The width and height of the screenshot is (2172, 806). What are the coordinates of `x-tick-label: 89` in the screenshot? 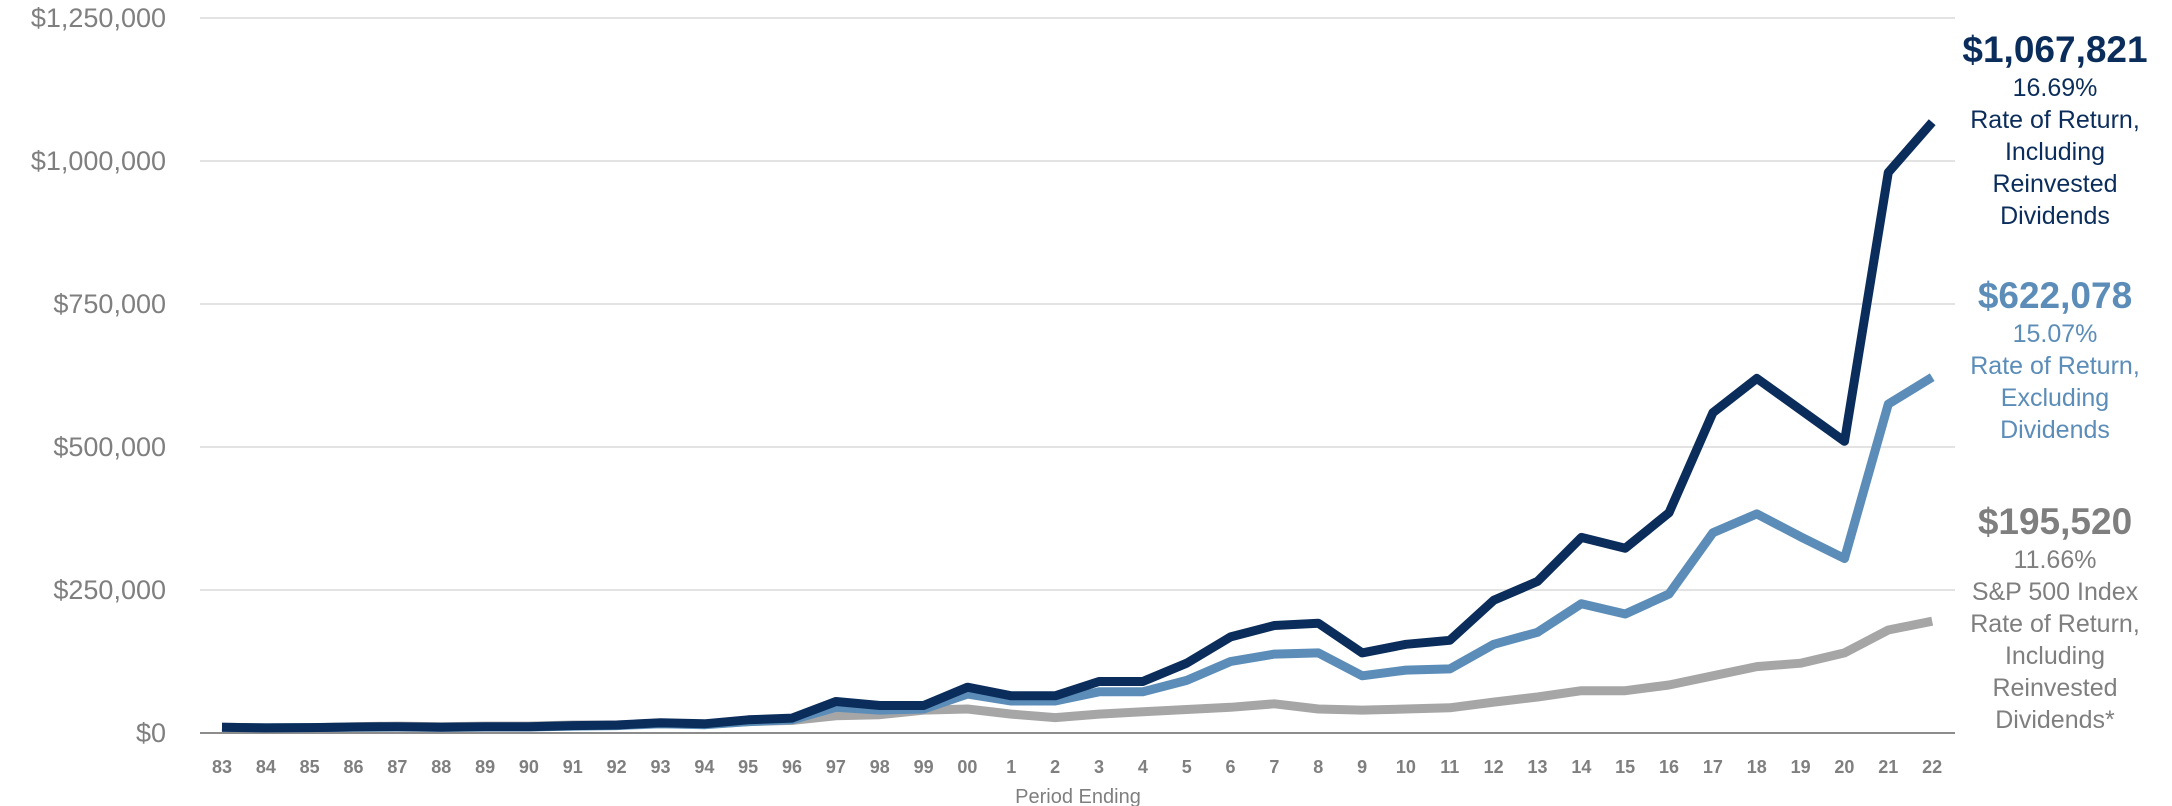 It's located at (485, 767).